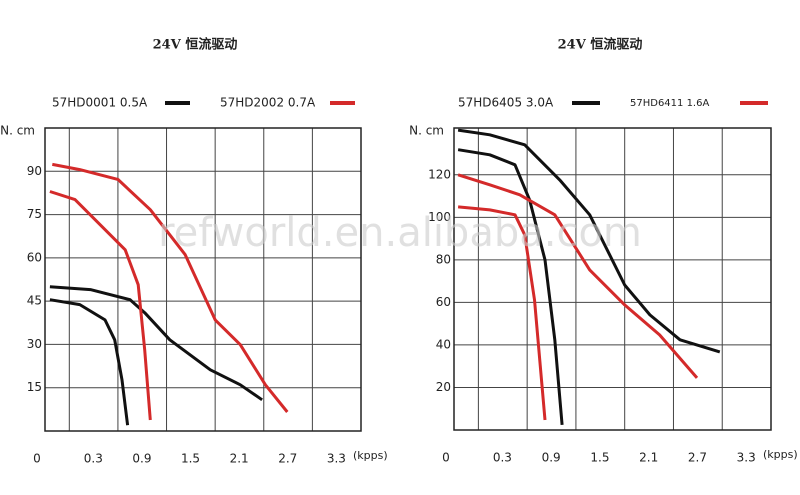 This screenshot has width=800, height=495. What do you see at coordinates (34, 171) in the screenshot?
I see `y-tick-label: 90` at bounding box center [34, 171].